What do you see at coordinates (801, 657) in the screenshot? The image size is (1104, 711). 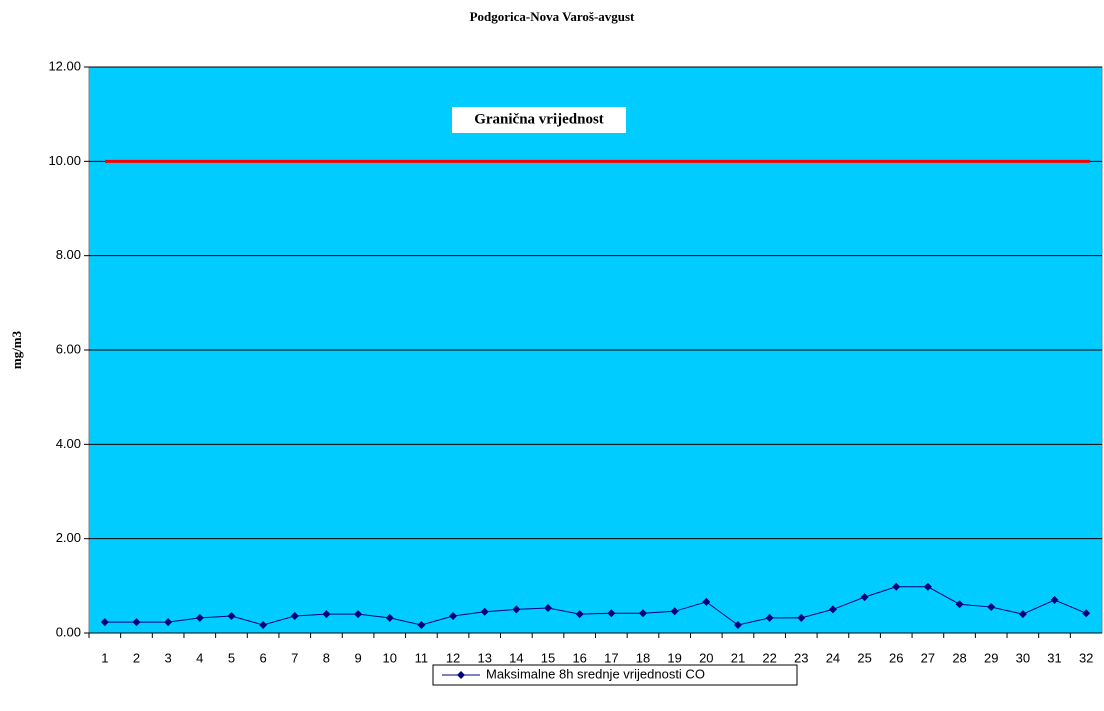 I see `x-tick-label: 23` at bounding box center [801, 657].